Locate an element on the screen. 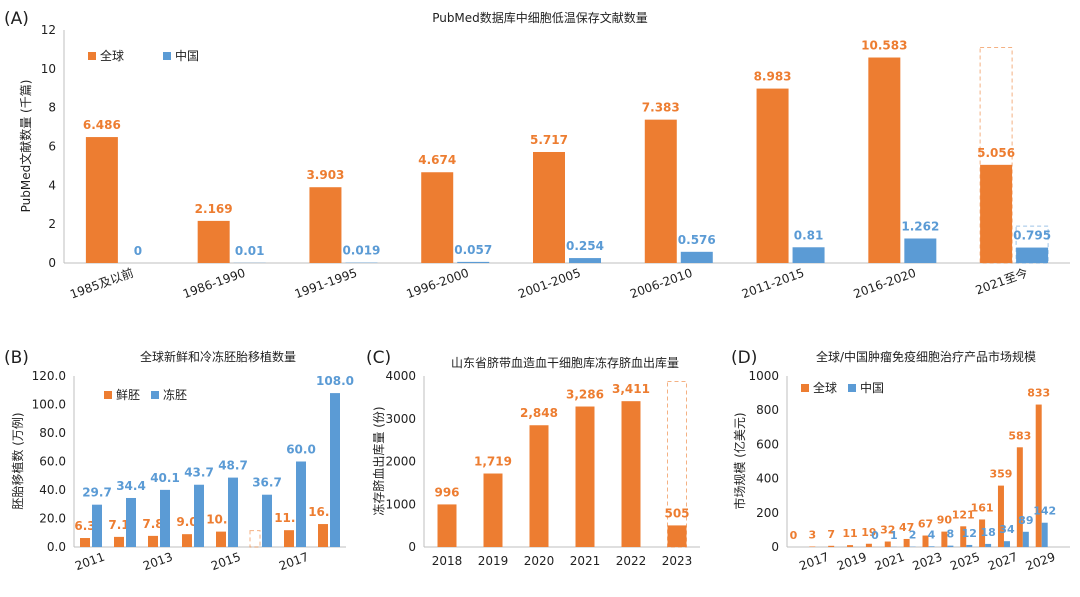 Image resolution: width=1080 pixels, height=597 pixels. x-tick-label: 2020 is located at coordinates (539, 561).